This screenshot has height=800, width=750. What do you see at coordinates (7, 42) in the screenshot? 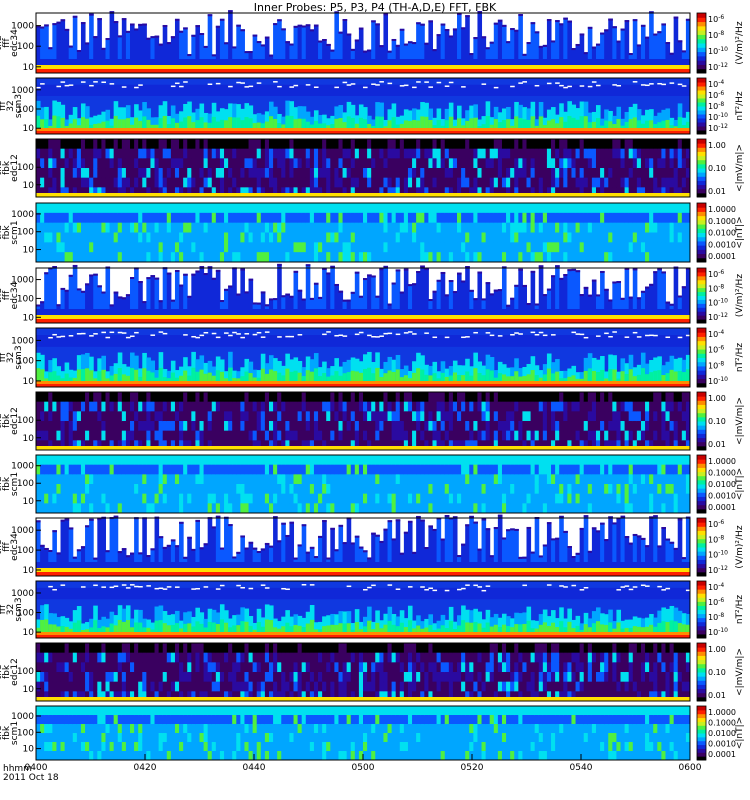
I see `y-axis-label: fff` at bounding box center [7, 42].